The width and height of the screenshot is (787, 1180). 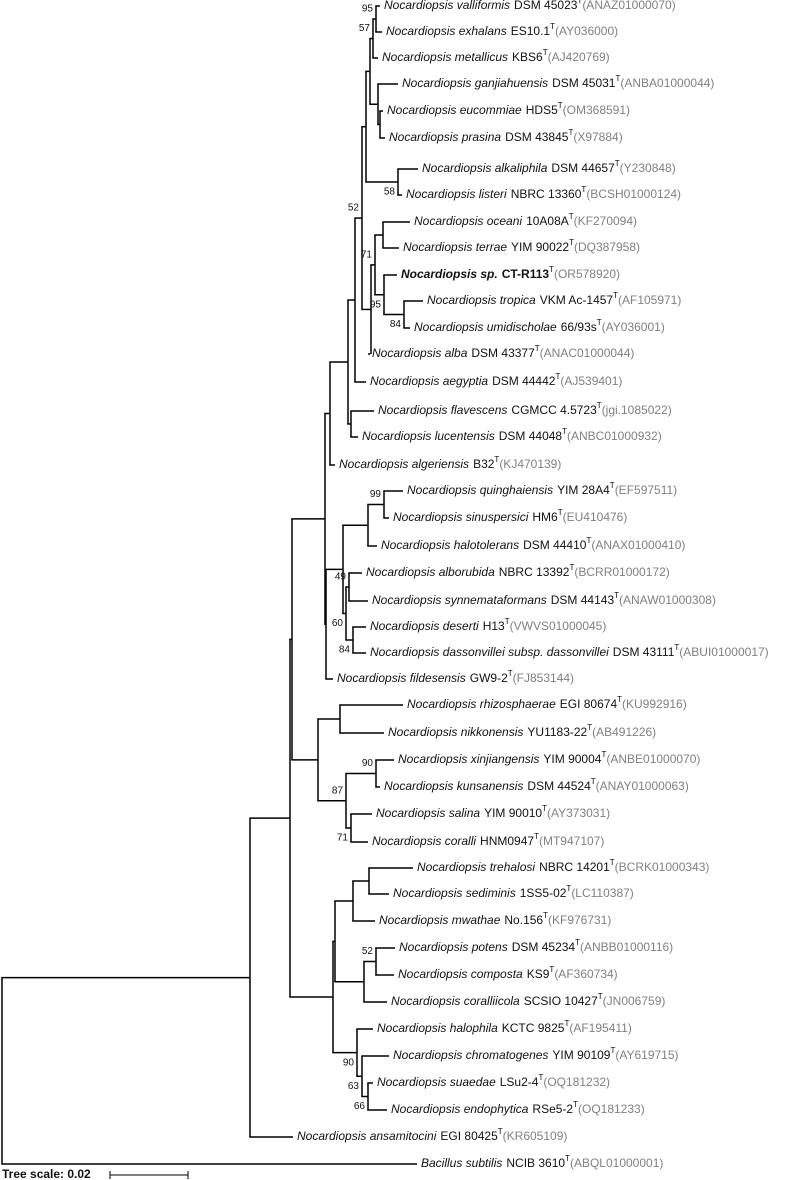 What do you see at coordinates (453, 947) in the screenshot?
I see `taxon-name: Nocardiopsis potens` at bounding box center [453, 947].